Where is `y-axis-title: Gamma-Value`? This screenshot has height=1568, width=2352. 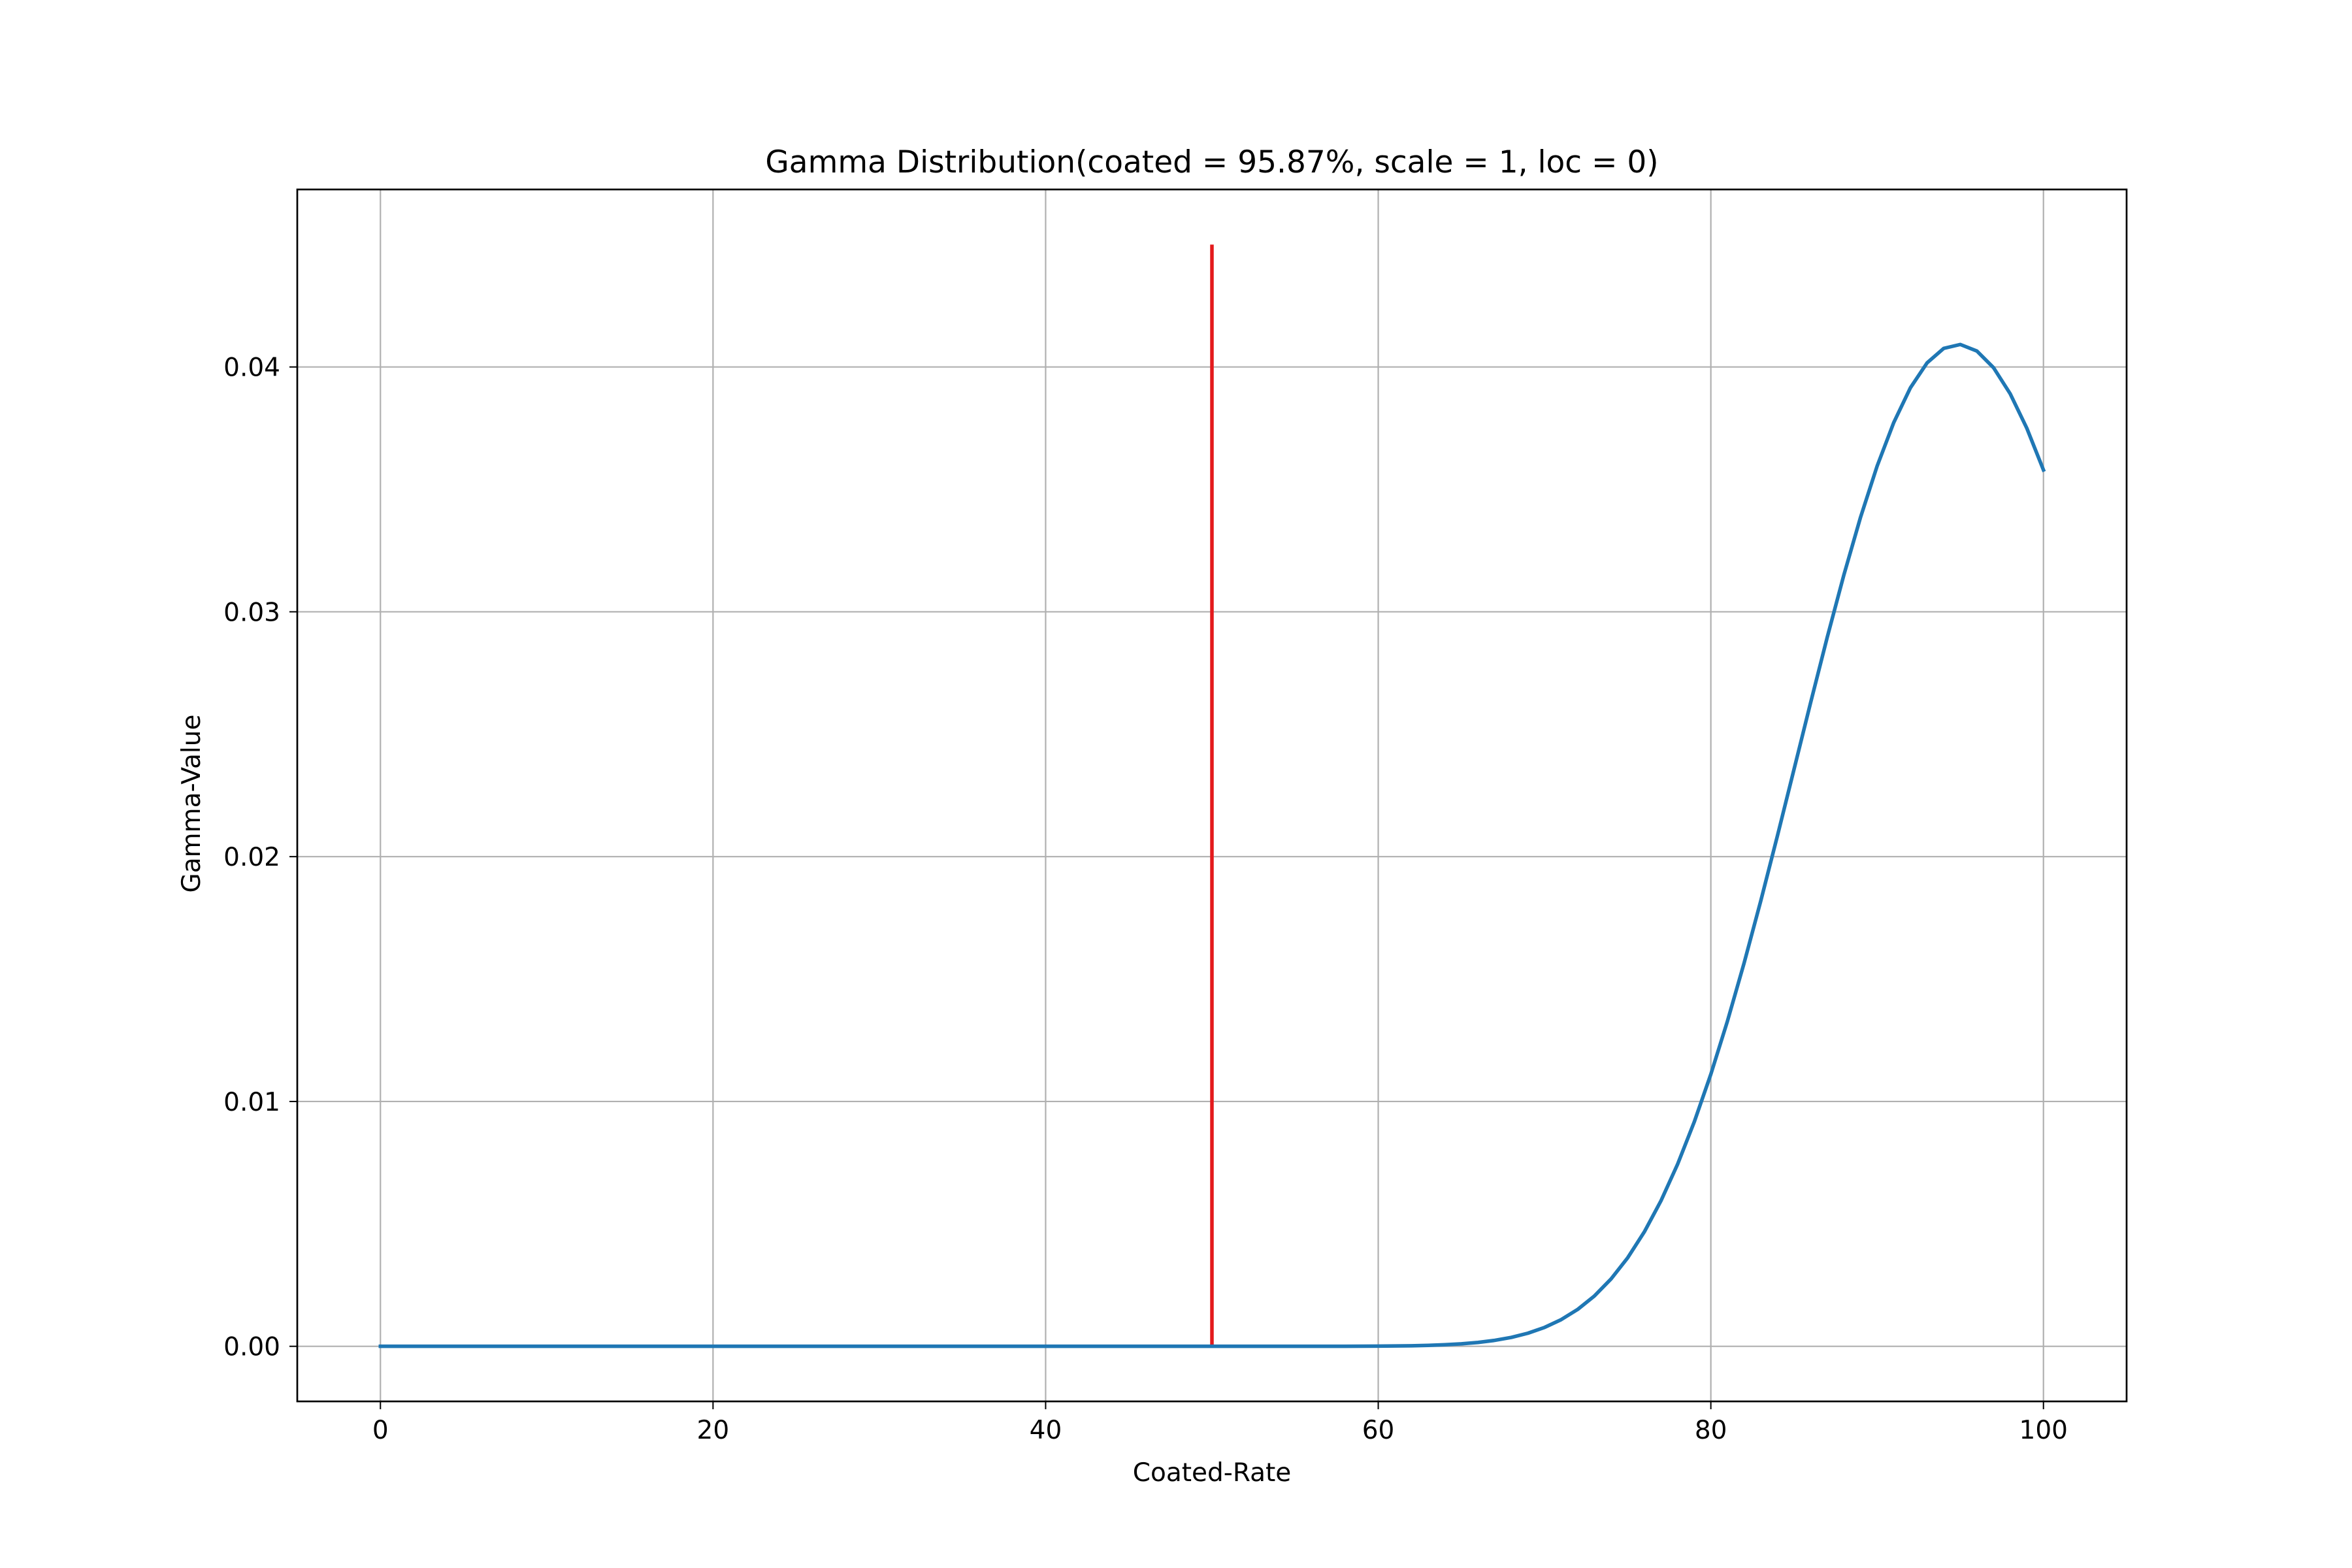 y-axis-title: Gamma-Value is located at coordinates (191, 804).